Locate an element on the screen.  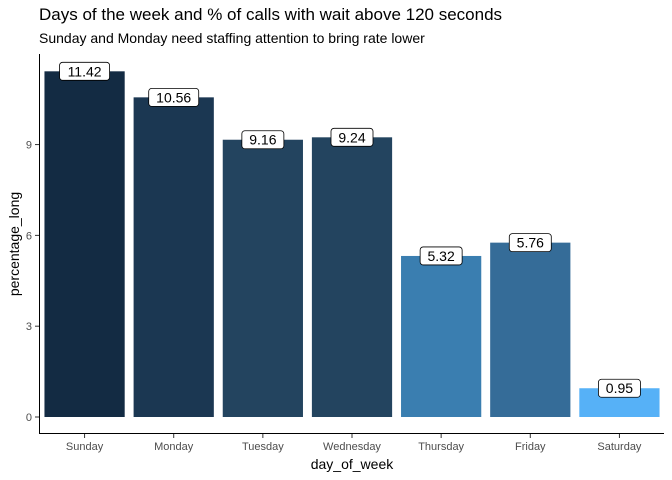
x-tick-label-thursday: Thursday is located at coordinates (441, 447).